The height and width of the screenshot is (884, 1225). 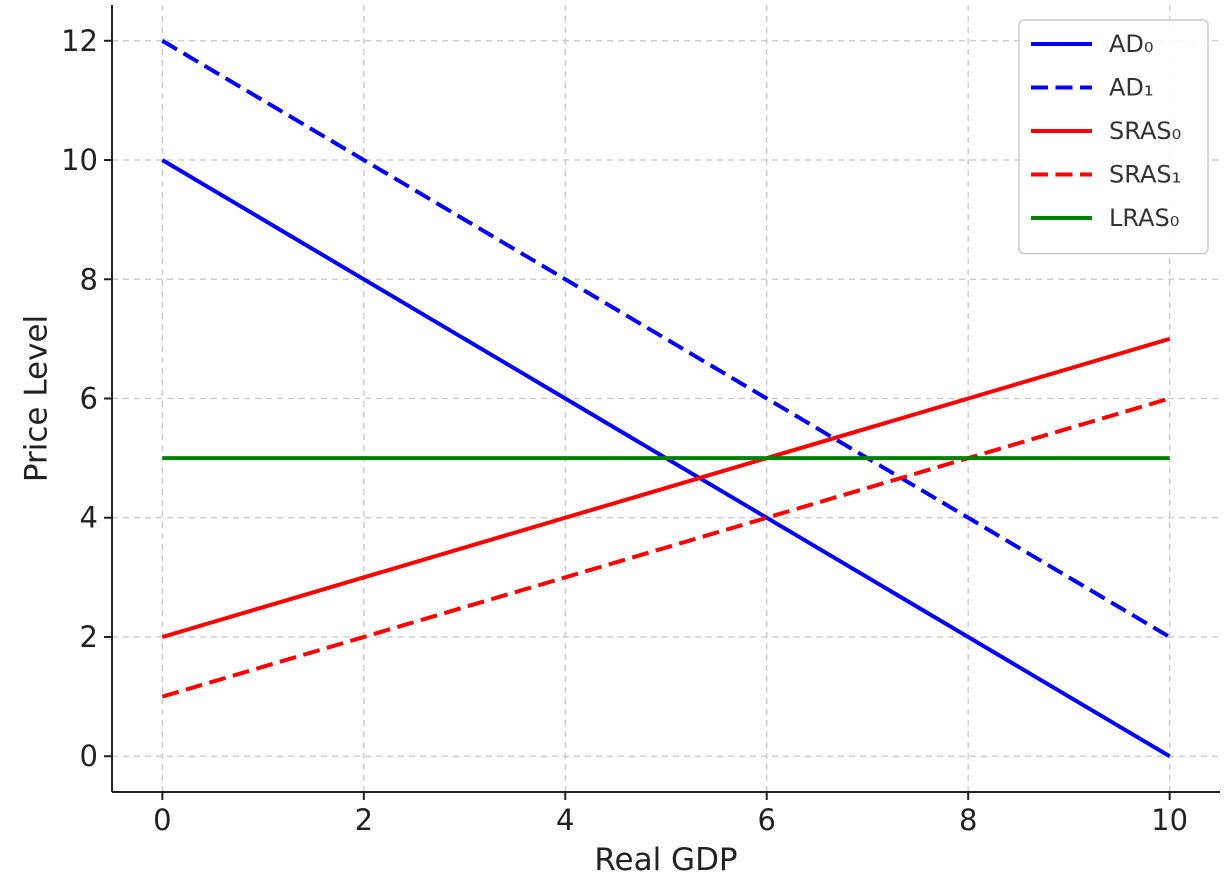 I want to click on x-tick-label: 8, so click(x=968, y=820).